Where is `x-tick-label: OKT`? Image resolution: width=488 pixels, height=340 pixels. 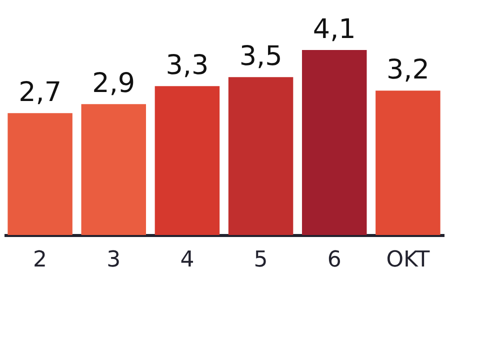 x-tick-label: OKT is located at coordinates (408, 260).